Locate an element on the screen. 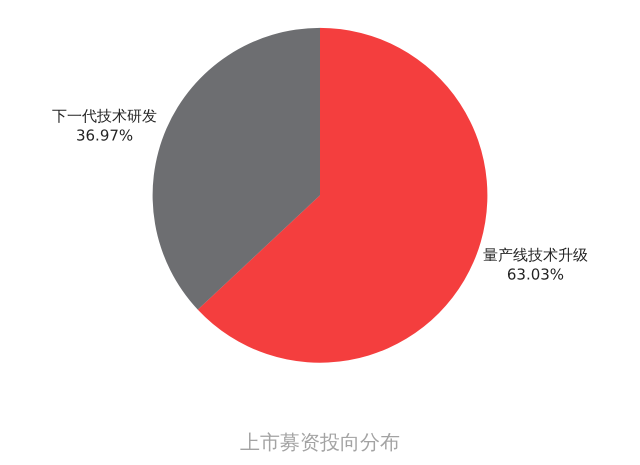  slice-label: 量产线技术升级 is located at coordinates (535, 255).